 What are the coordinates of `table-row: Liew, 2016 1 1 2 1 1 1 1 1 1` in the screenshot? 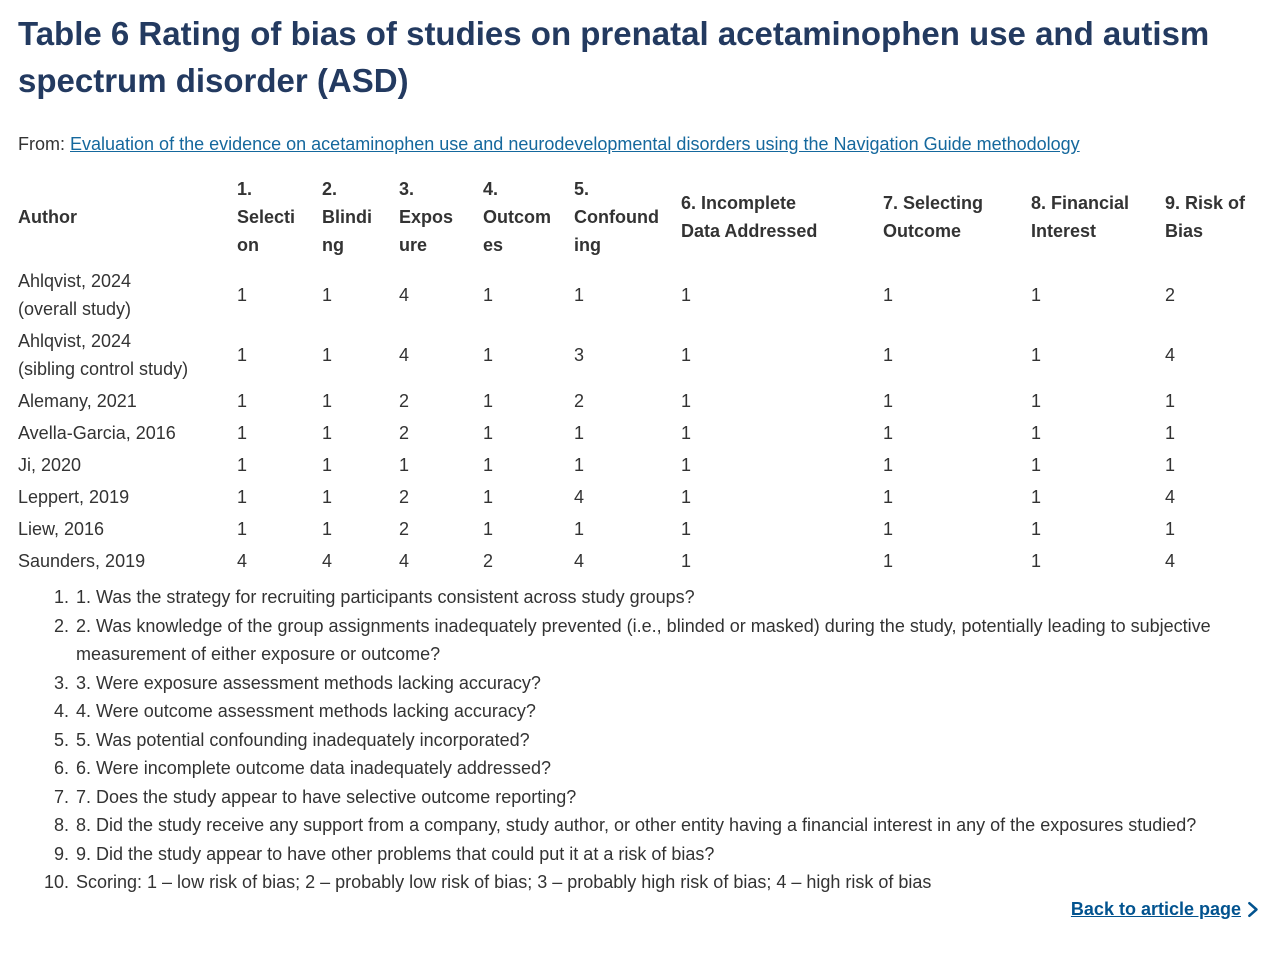 It's located at (649, 529).